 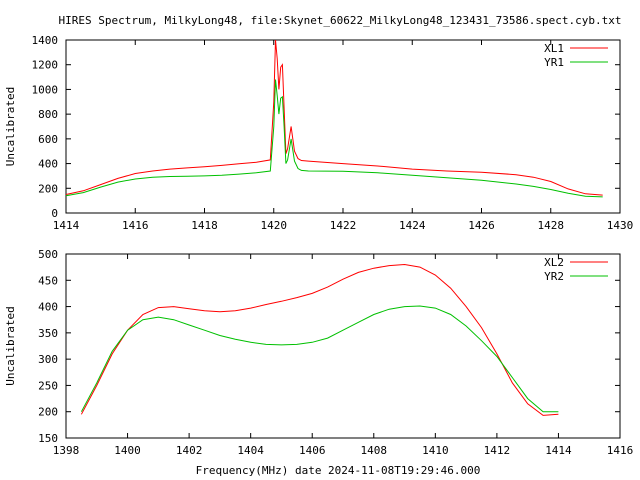 What do you see at coordinates (45, 89) in the screenshot?
I see `y-tick-label: 1000` at bounding box center [45, 89].